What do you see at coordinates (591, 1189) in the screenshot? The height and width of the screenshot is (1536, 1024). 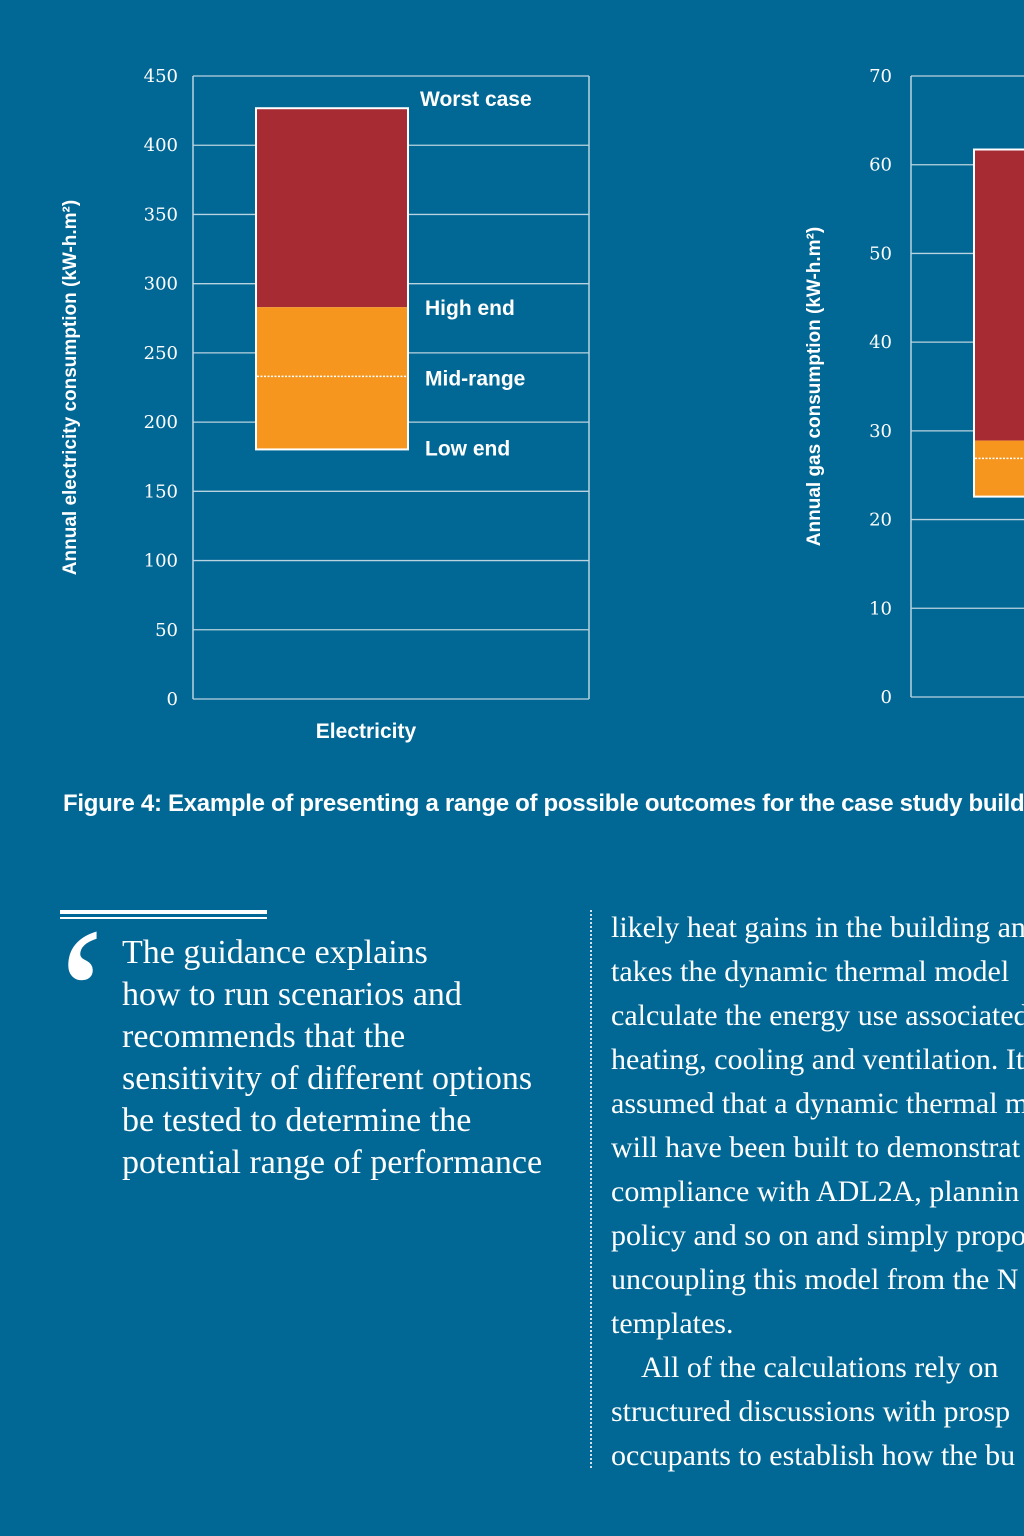 I see `column-divider` at bounding box center [591, 1189].